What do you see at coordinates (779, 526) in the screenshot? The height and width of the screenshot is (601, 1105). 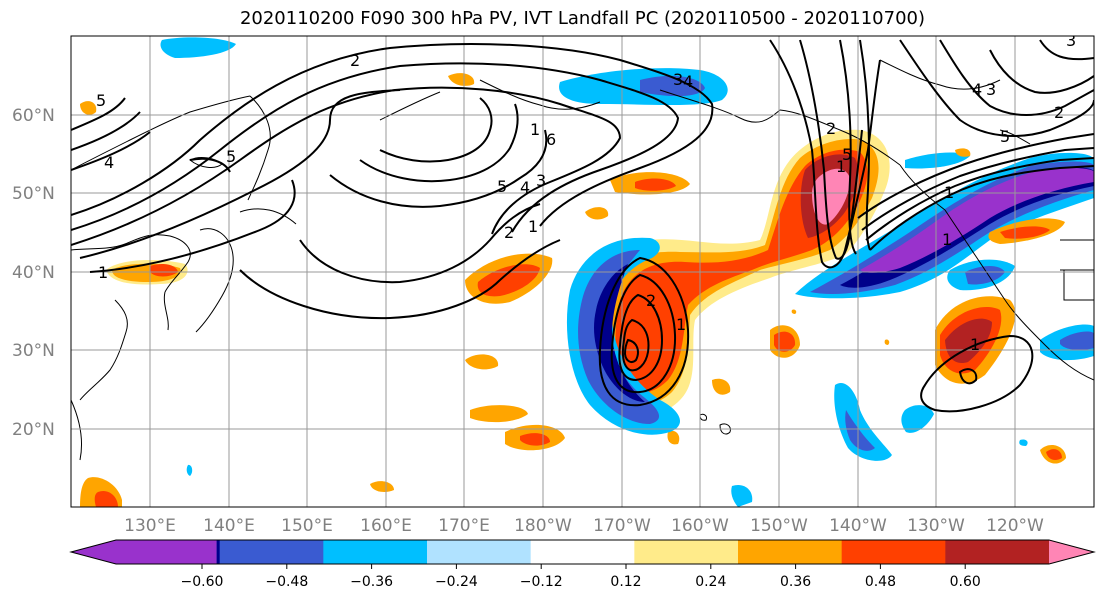 I see `lon-label: 150°W` at bounding box center [779, 526].